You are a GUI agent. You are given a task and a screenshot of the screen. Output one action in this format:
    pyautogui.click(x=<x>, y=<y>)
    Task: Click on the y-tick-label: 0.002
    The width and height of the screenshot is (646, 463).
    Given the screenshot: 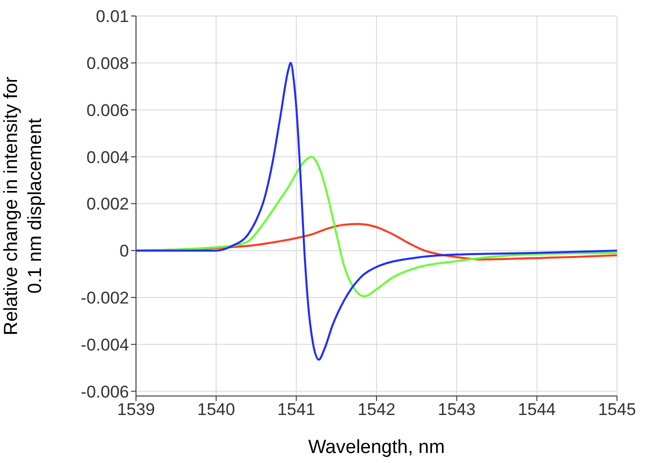 What is the action you would take?
    pyautogui.click(x=107, y=204)
    